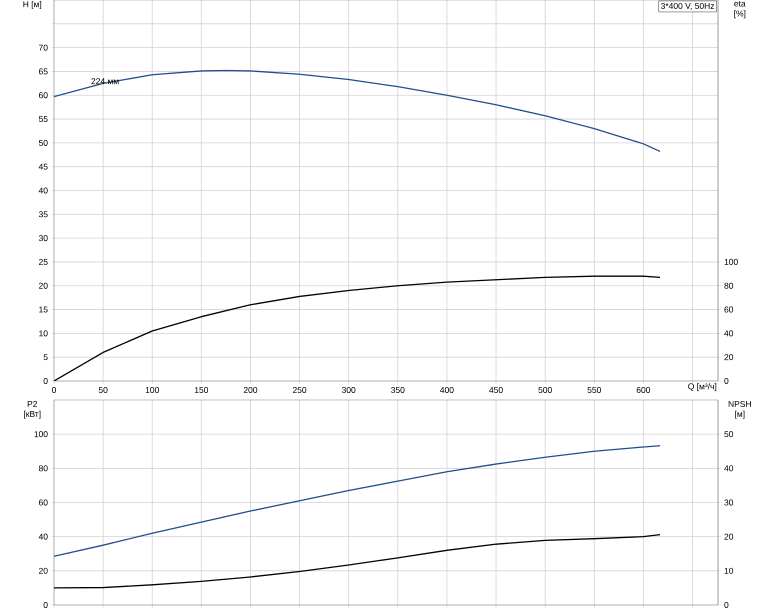 This screenshot has height=611, width=774. I want to click on x-tick-label: 50, so click(103, 390).